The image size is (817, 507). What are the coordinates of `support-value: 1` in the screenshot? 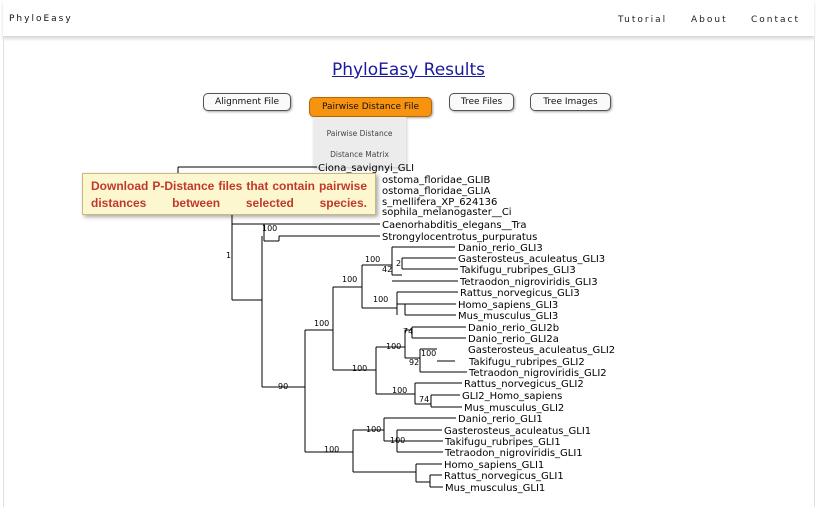 It's located at (228, 255).